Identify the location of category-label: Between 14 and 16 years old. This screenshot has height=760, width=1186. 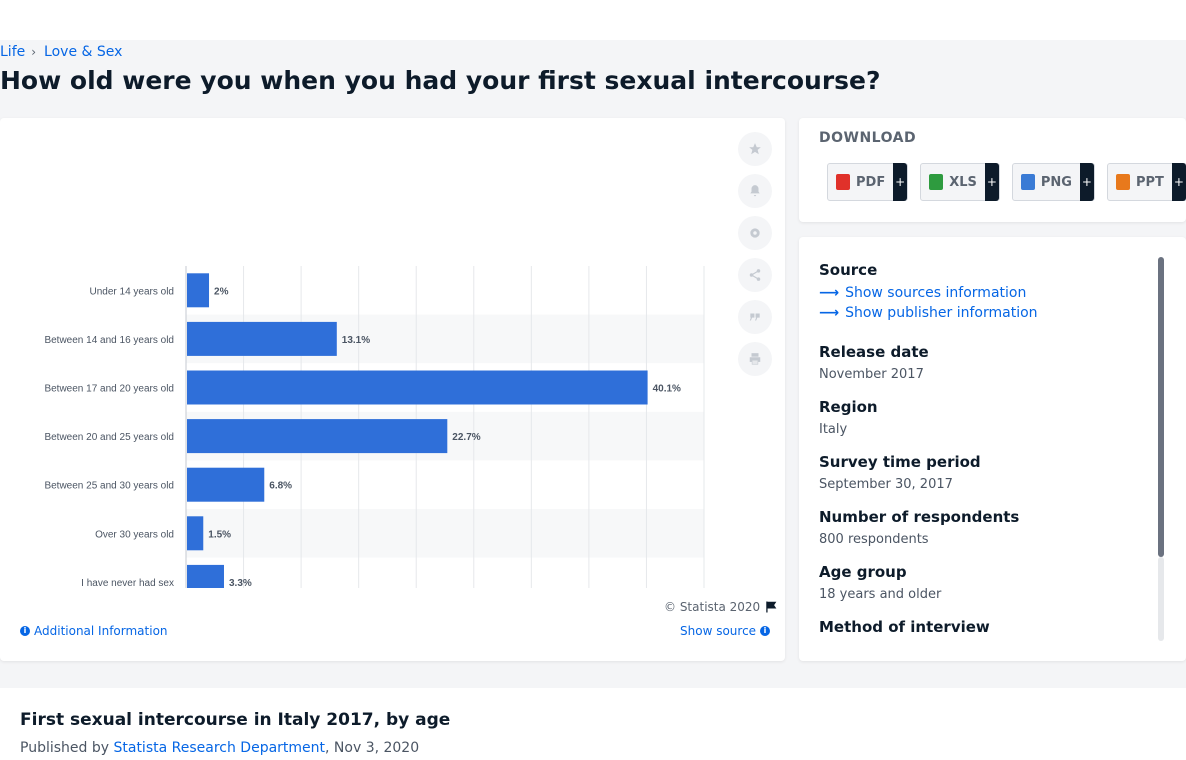
(109, 340).